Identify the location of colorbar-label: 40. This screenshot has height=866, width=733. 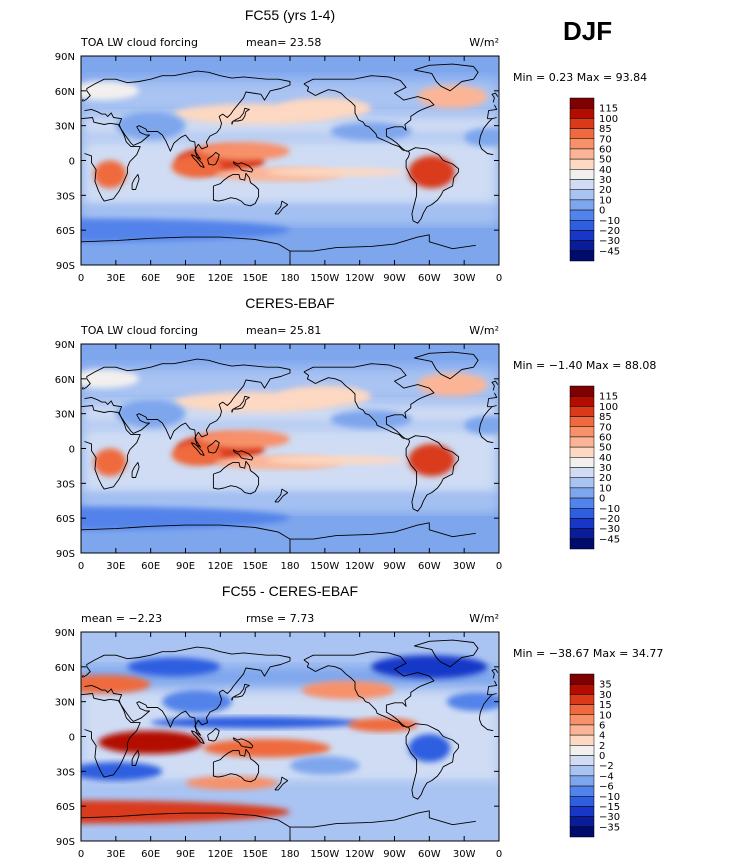
(605, 458).